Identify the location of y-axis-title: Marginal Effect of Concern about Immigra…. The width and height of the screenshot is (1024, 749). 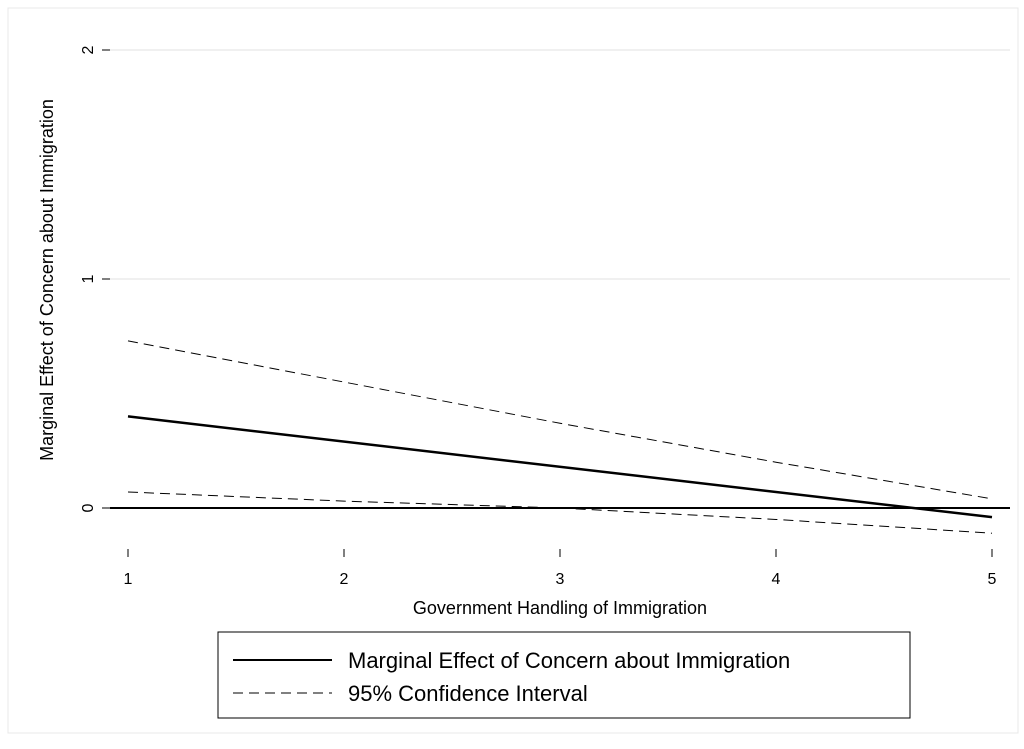
(47, 280).